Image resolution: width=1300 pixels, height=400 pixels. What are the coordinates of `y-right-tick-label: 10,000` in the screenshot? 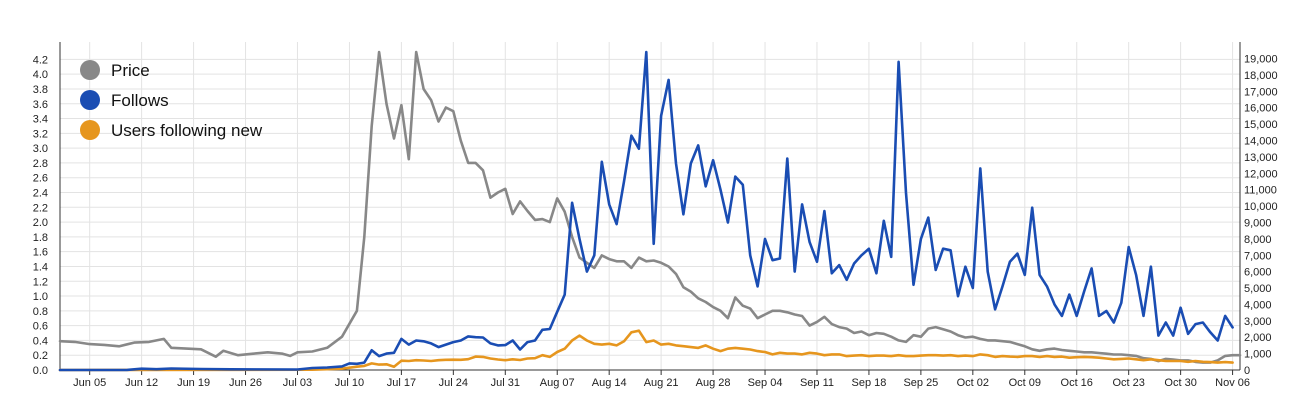 It's located at (1261, 207).